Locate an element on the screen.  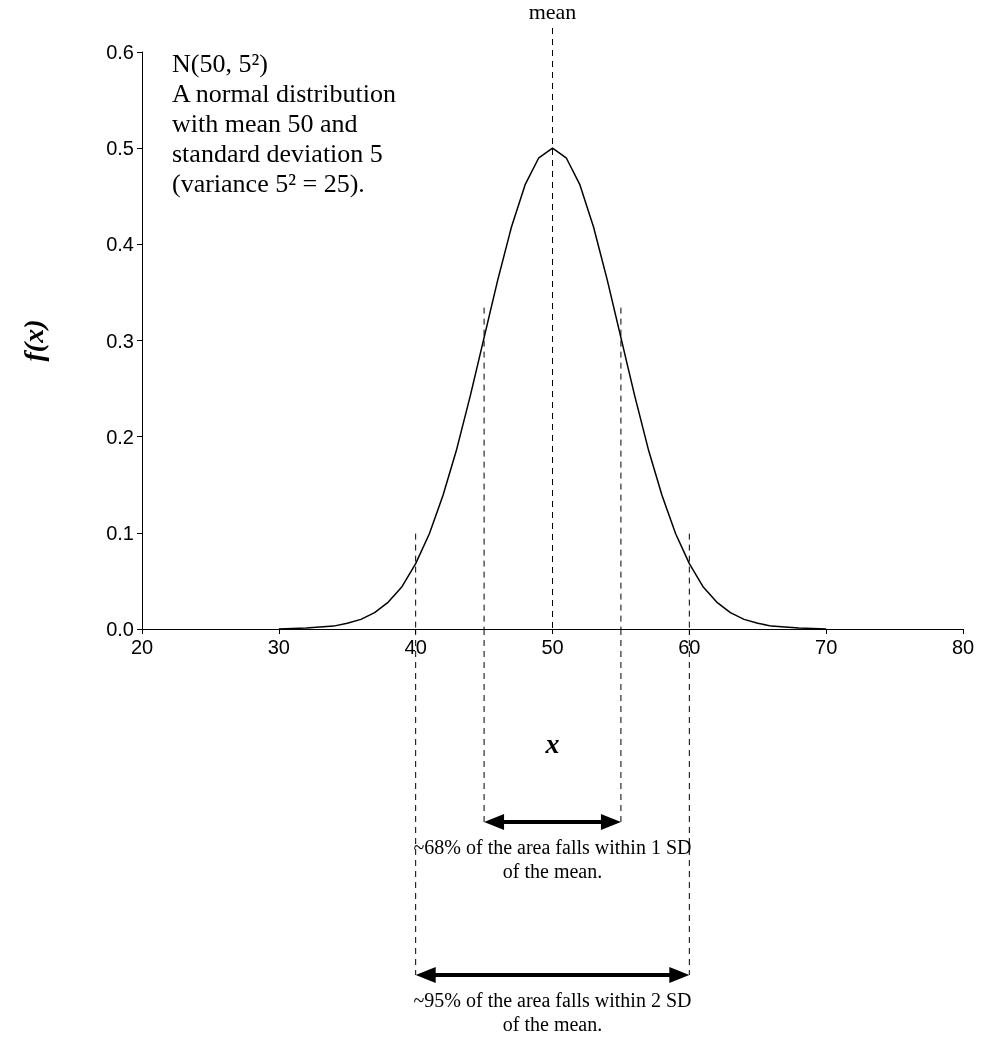
x-tick-label: 70 is located at coordinates (826, 647).